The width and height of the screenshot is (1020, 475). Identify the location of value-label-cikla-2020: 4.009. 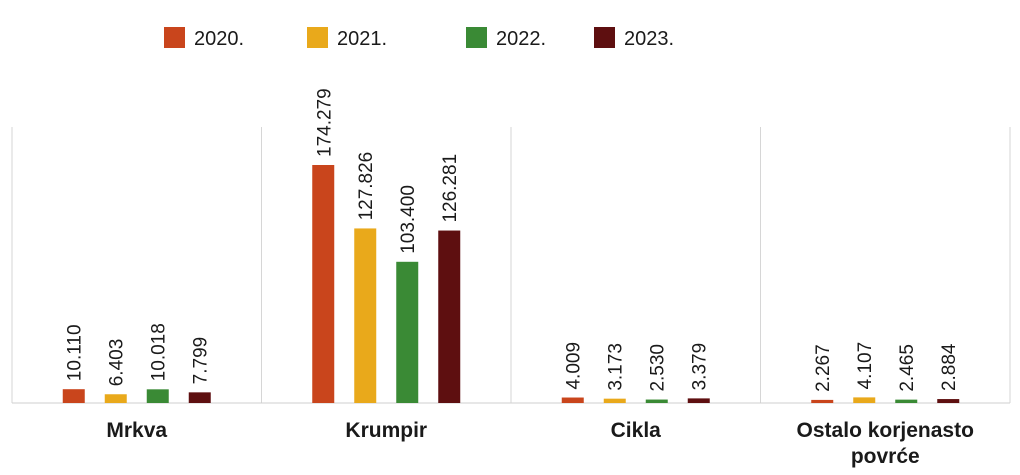
(574, 366).